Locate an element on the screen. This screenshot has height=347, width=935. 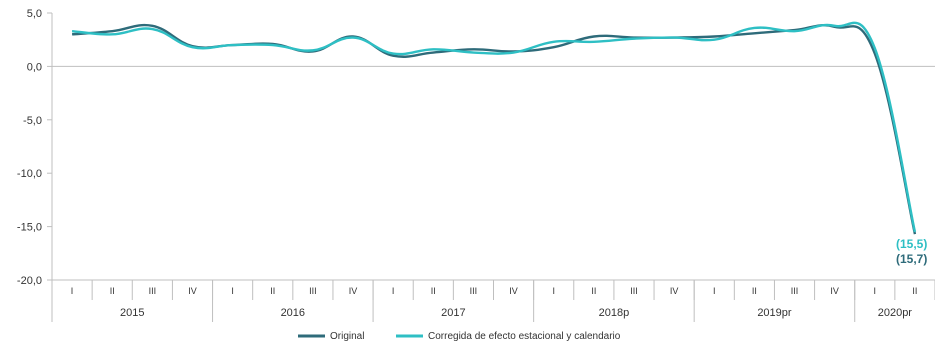
legend-label-original: Original is located at coordinates (347, 336).